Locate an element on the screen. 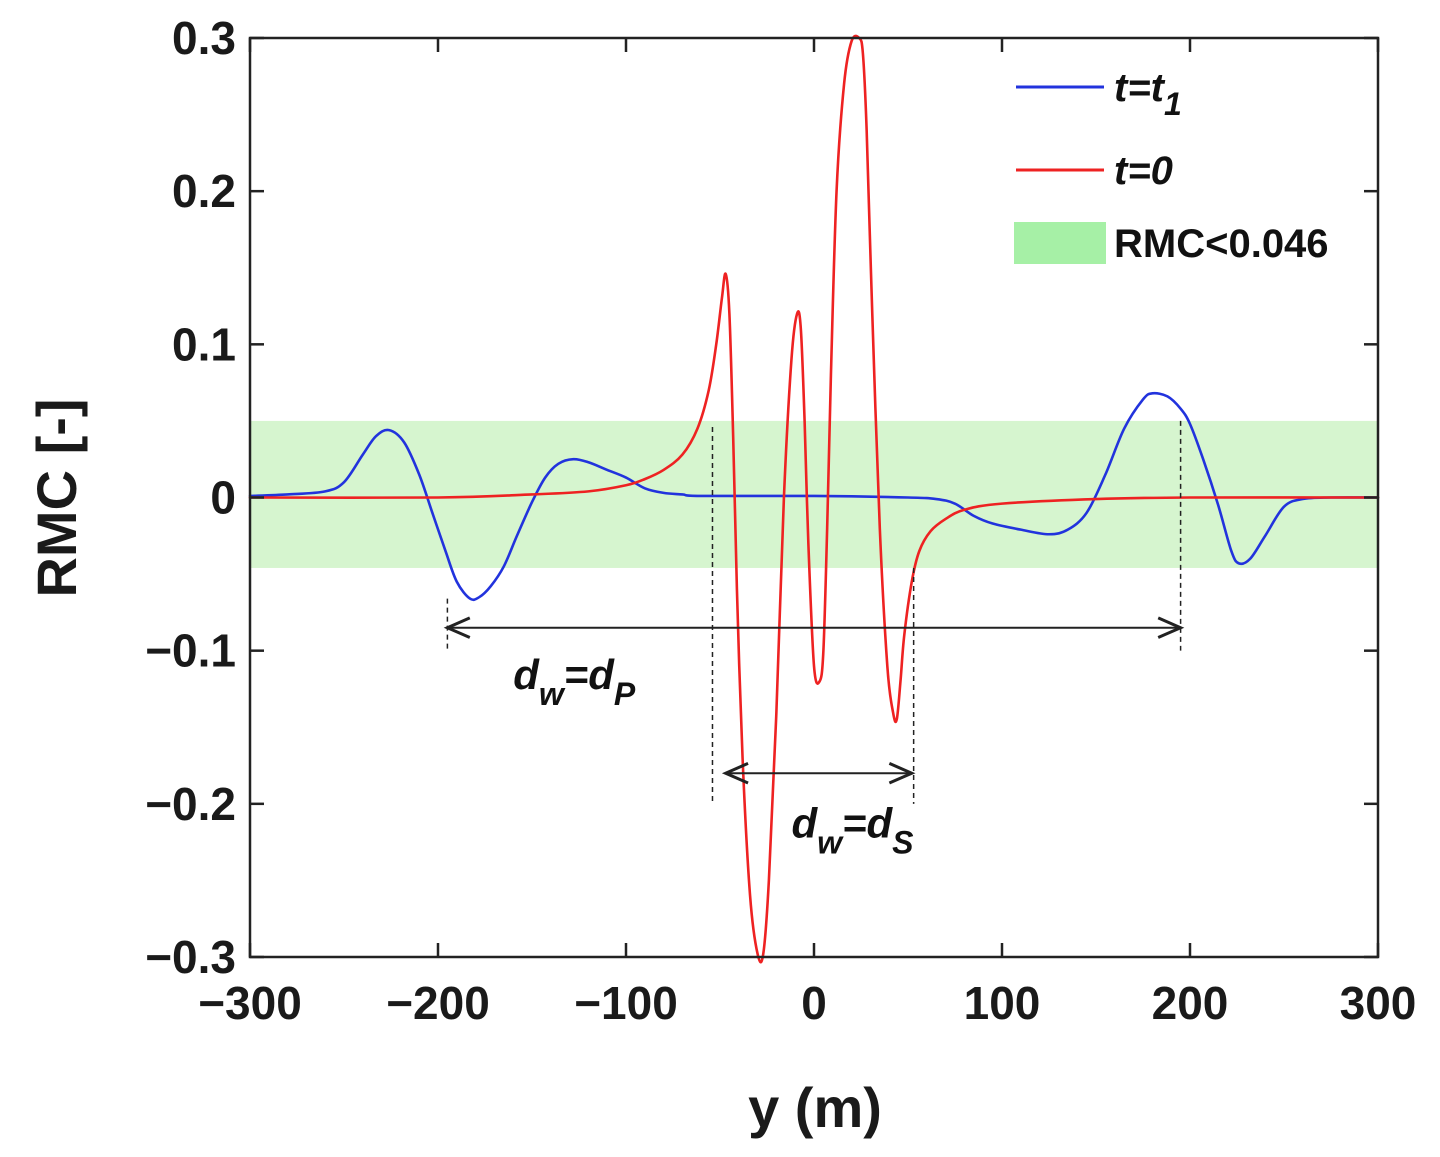  y-tick-label: 0.2 is located at coordinates (204, 191).